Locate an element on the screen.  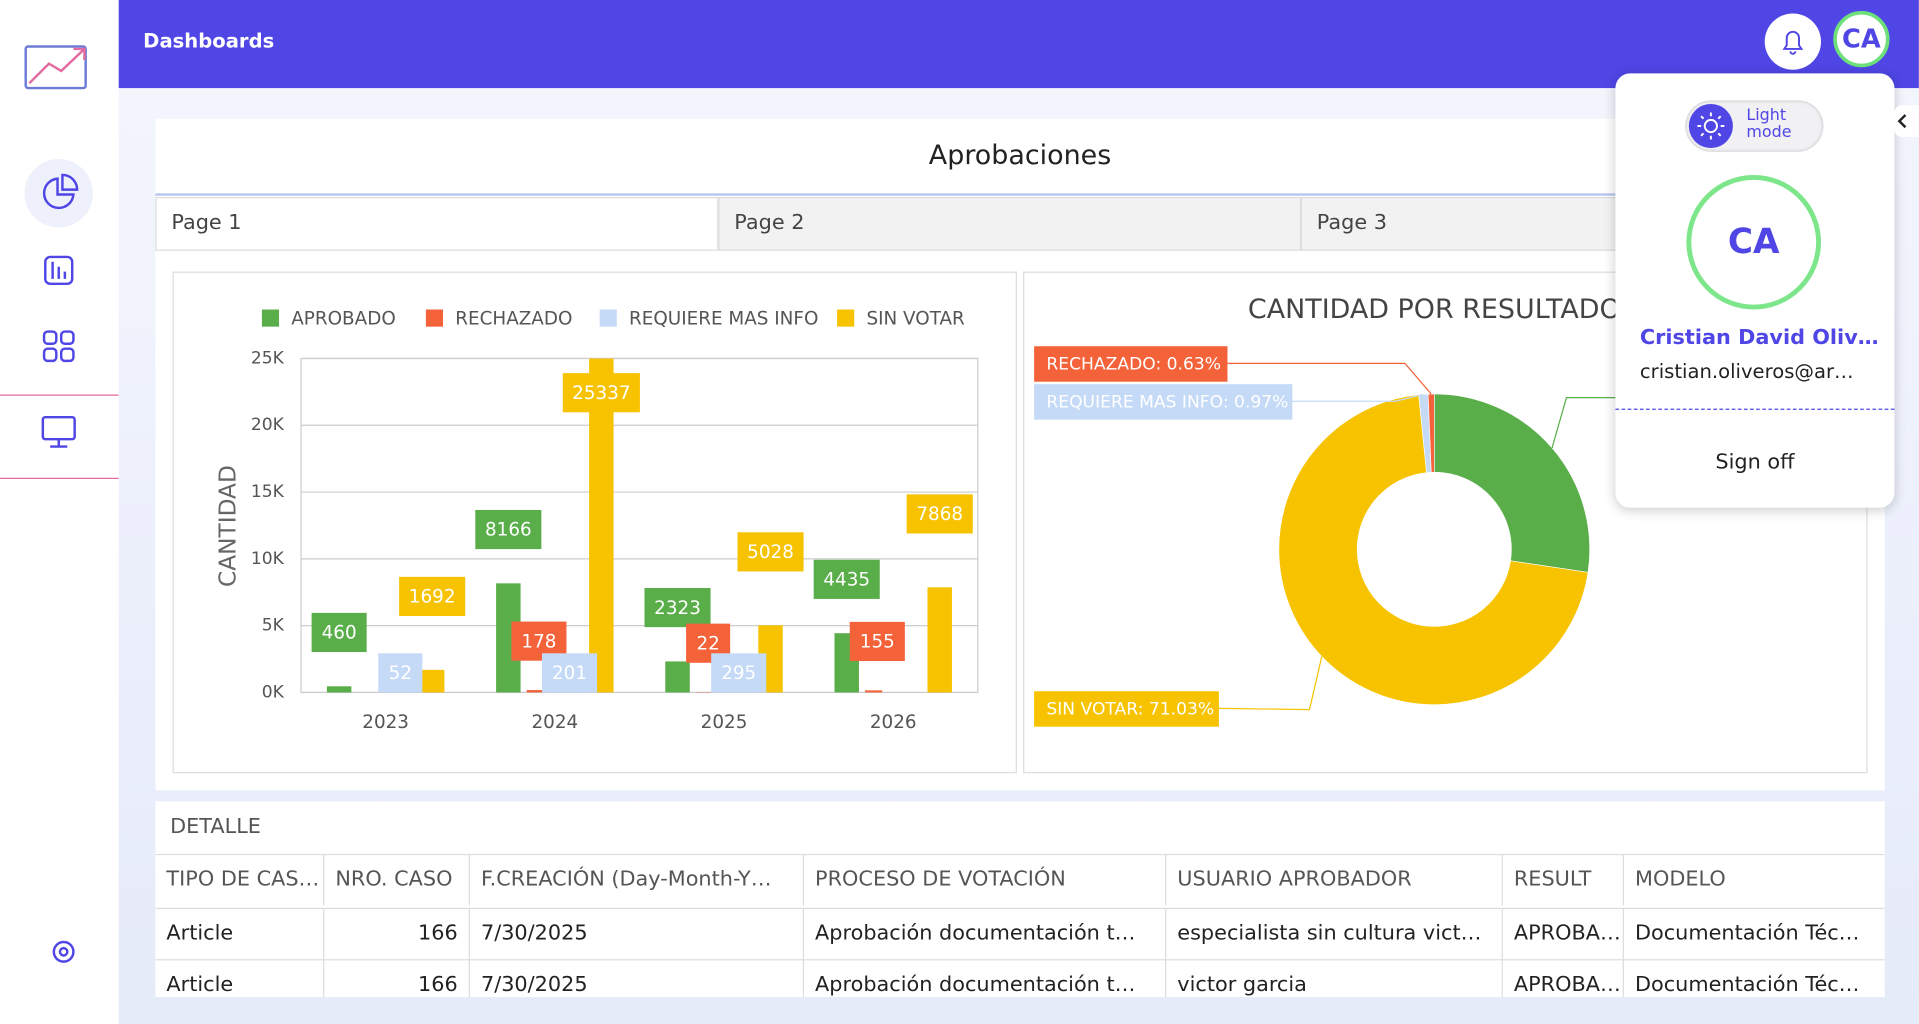
mode-label: Light mode is located at coordinates (1768, 124).